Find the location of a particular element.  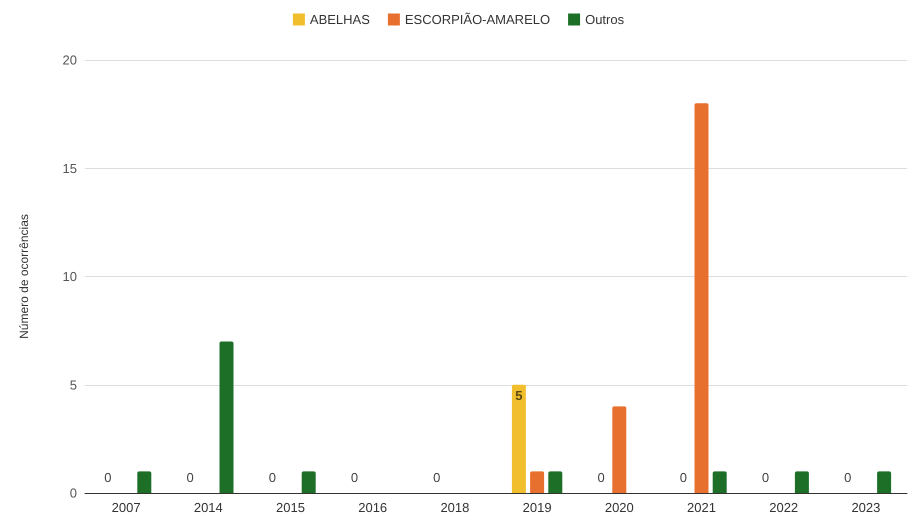

x-tick-label: 2007 is located at coordinates (126, 507).